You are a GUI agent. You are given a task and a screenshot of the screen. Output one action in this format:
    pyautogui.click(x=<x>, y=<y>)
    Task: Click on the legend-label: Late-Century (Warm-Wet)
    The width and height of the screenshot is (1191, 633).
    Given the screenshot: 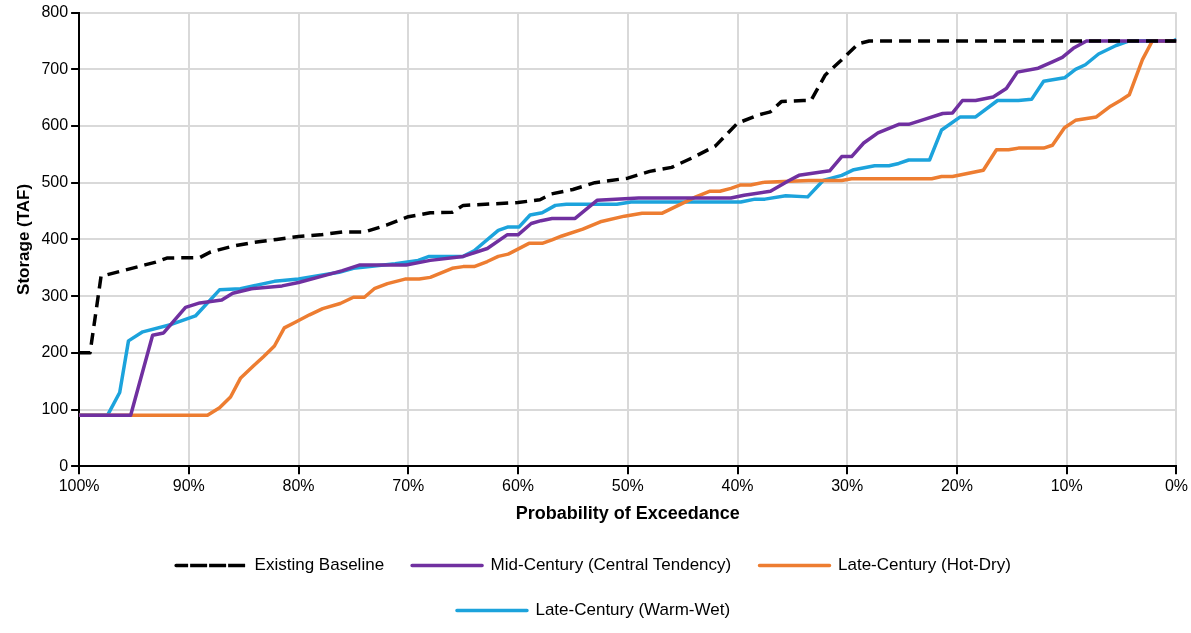 What is the action you would take?
    pyautogui.click(x=633, y=610)
    